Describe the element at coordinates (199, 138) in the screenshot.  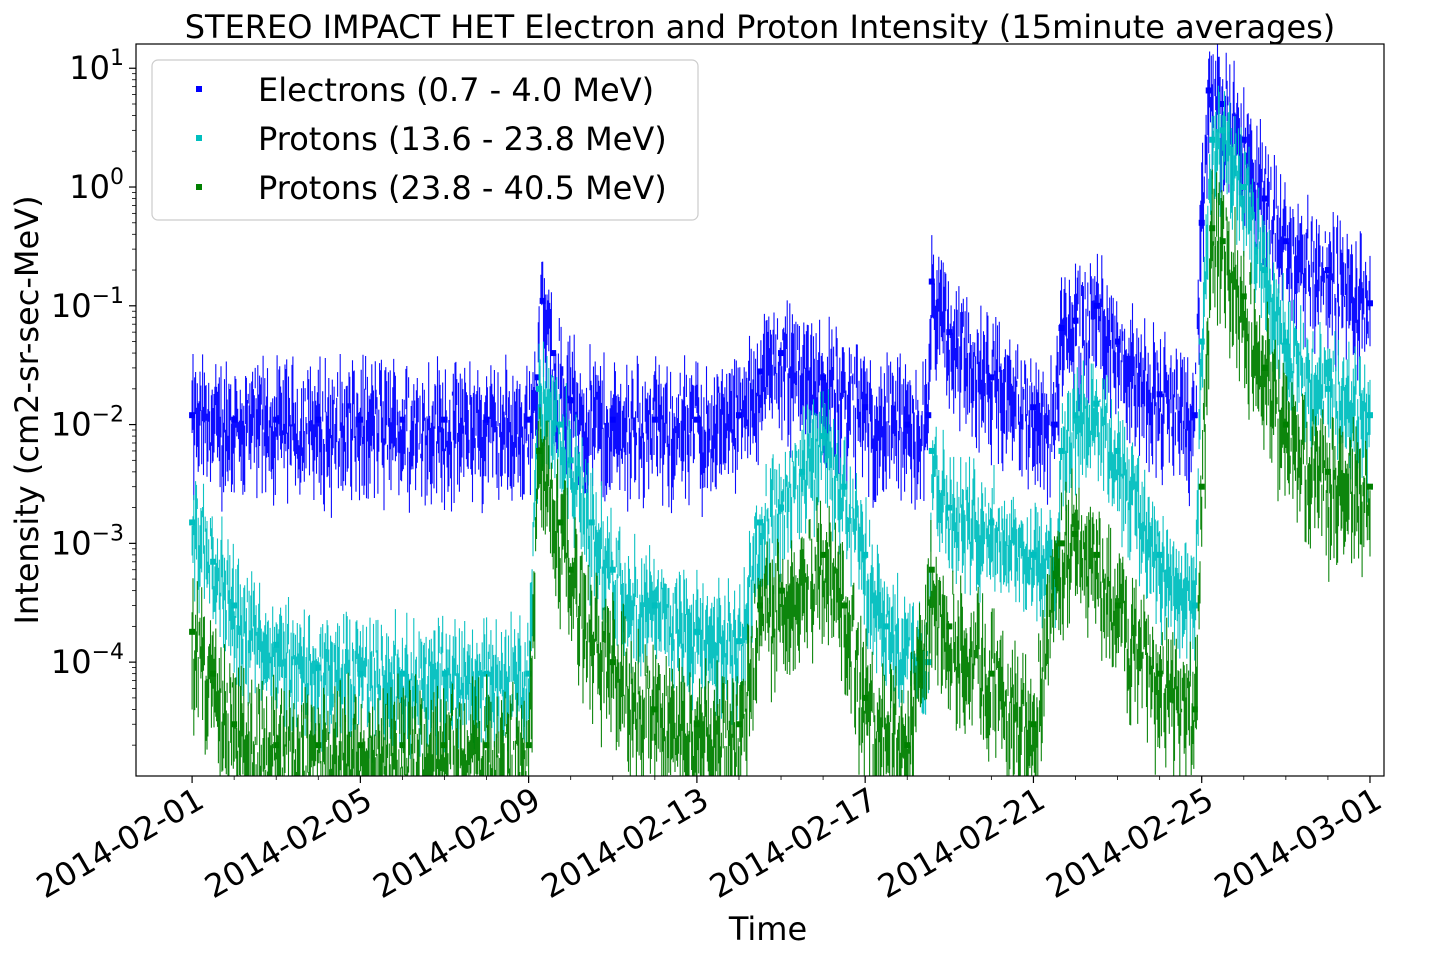
I see `legend-marker-protons-low` at that location.